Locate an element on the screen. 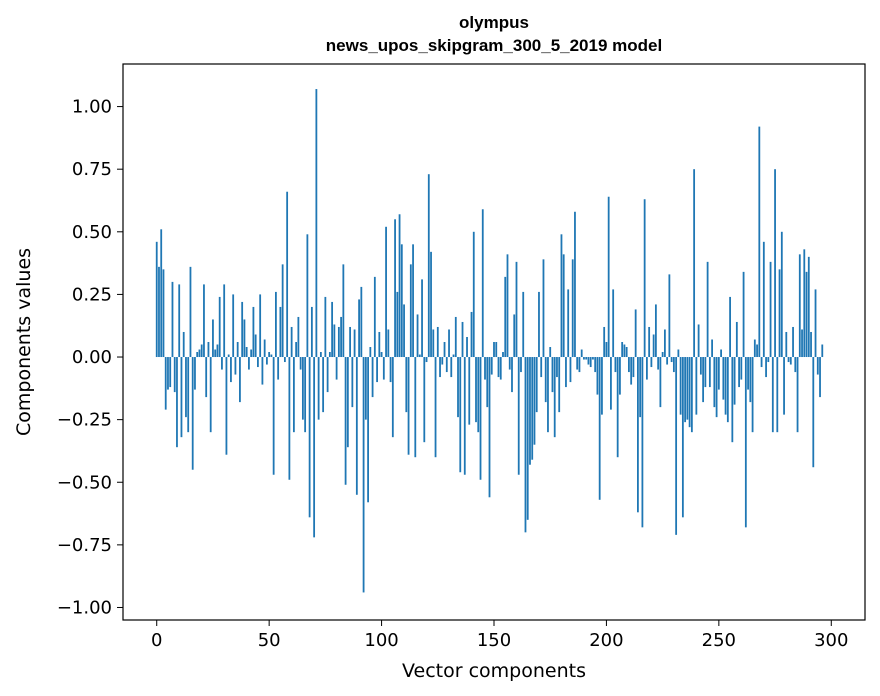 The width and height of the screenshot is (880, 696). y-tick-label: −1.00 is located at coordinates (84, 607).